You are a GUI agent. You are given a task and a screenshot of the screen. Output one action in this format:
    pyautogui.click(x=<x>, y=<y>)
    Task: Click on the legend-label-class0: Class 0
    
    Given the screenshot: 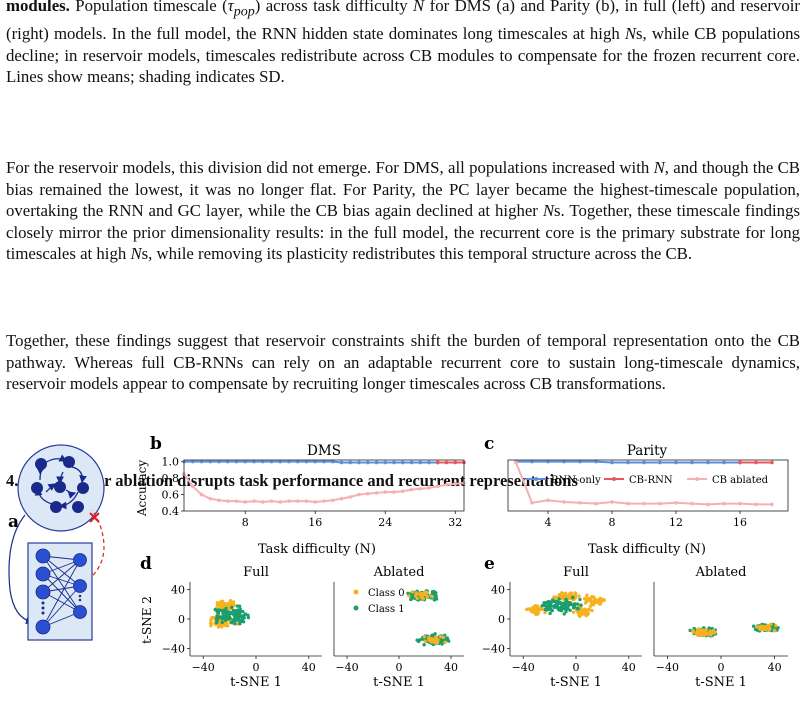 What is the action you would take?
    pyautogui.click(x=386, y=593)
    